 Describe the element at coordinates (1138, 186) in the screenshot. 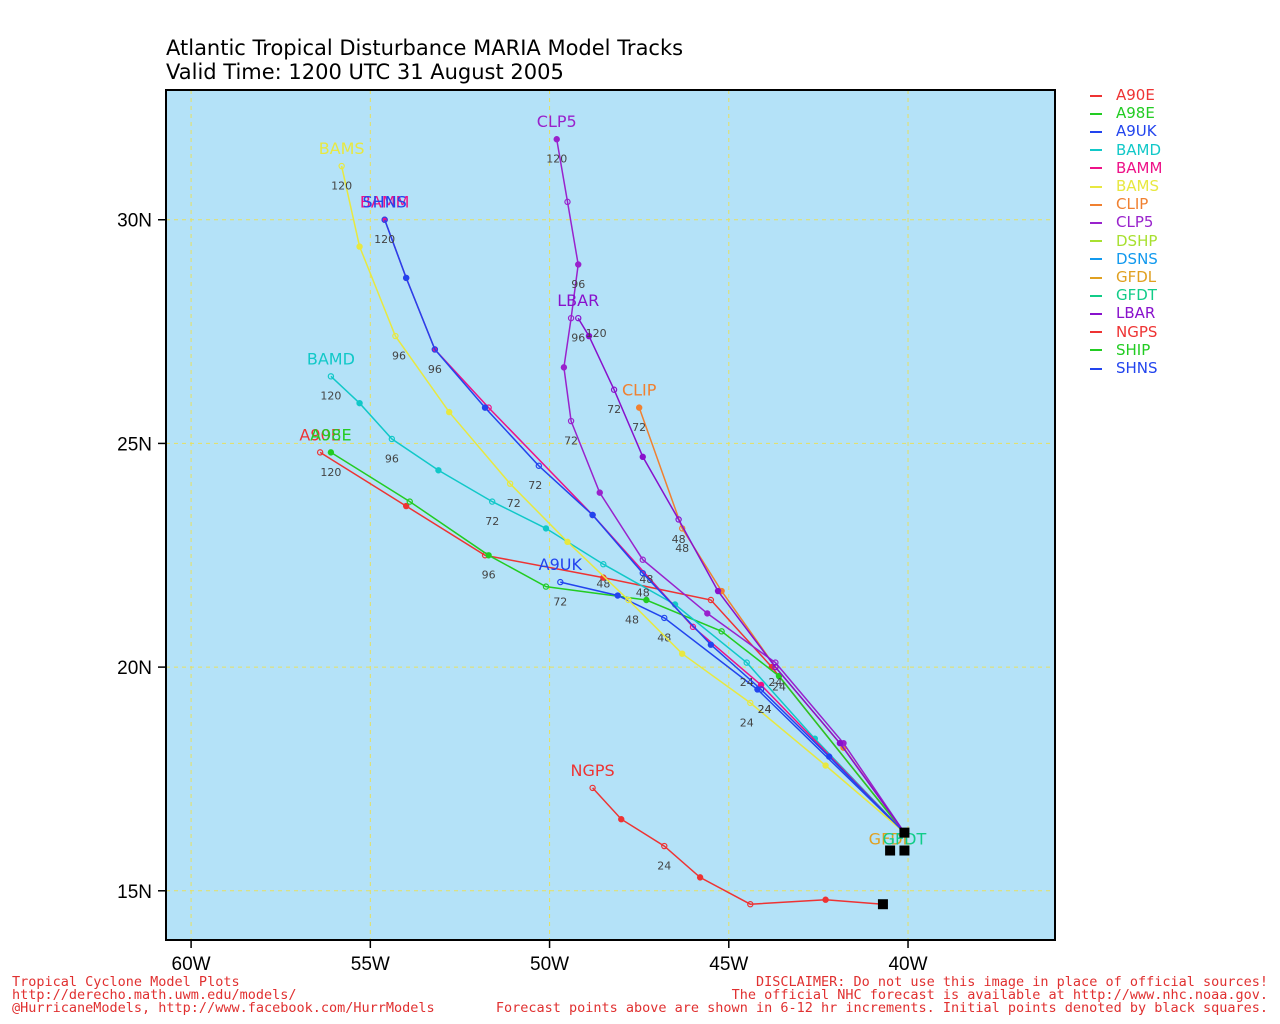

I see `legend-label: BAMS` at that location.